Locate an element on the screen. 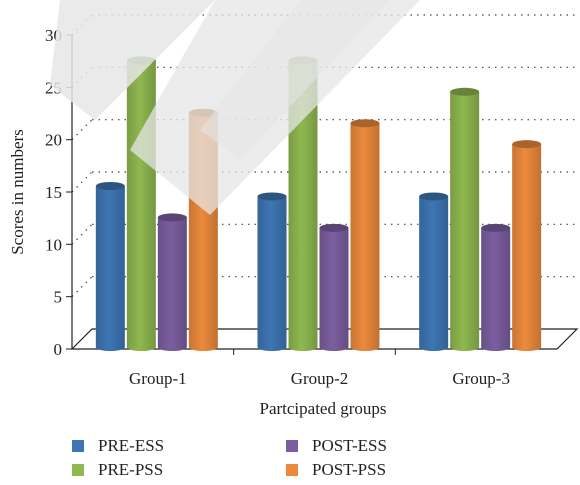 The width and height of the screenshot is (580, 485). y-tick-label: 5 is located at coordinates (58, 297).